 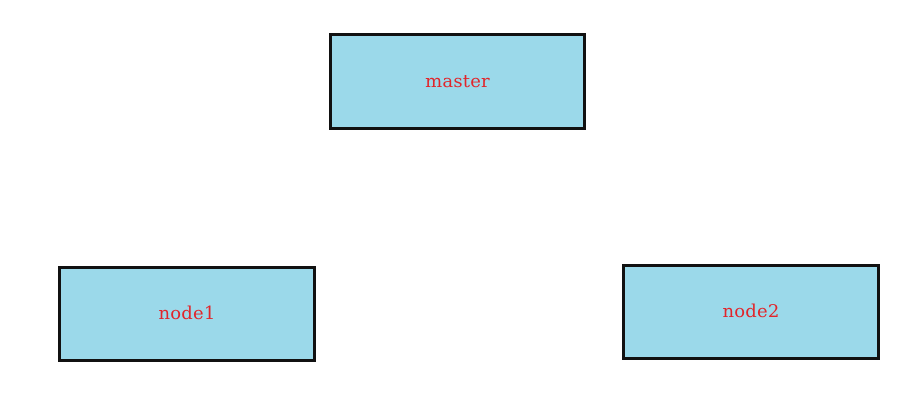 I want to click on master-node-box: master, so click(x=457, y=81).